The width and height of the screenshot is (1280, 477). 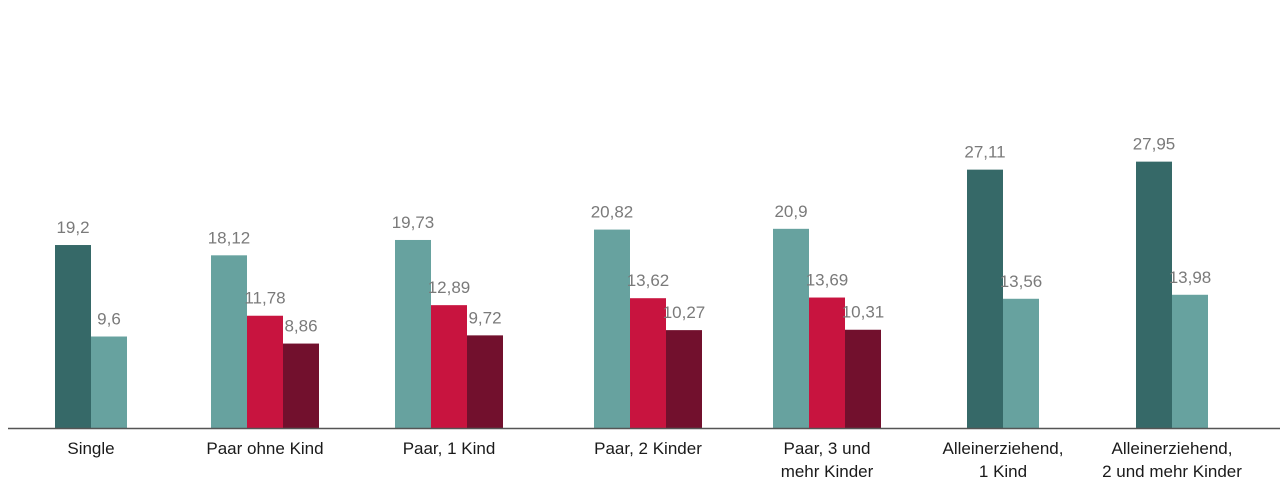 What do you see at coordinates (72, 227) in the screenshot?
I see `bar-value-label: 19,2` at bounding box center [72, 227].